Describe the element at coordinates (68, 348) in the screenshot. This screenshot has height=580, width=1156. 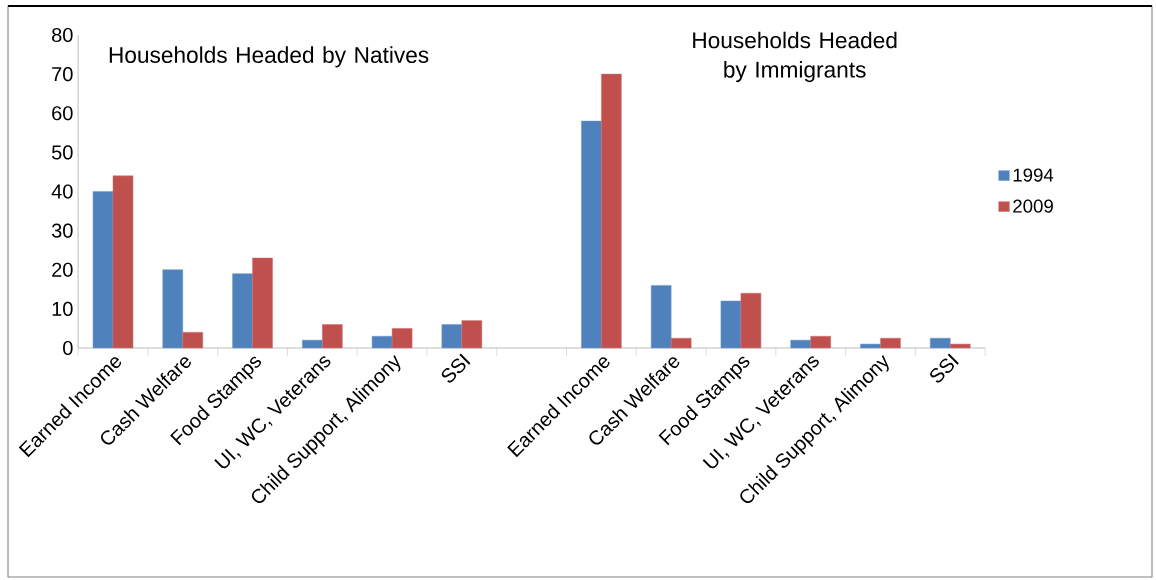
I see `y-tick-label: 0` at that location.